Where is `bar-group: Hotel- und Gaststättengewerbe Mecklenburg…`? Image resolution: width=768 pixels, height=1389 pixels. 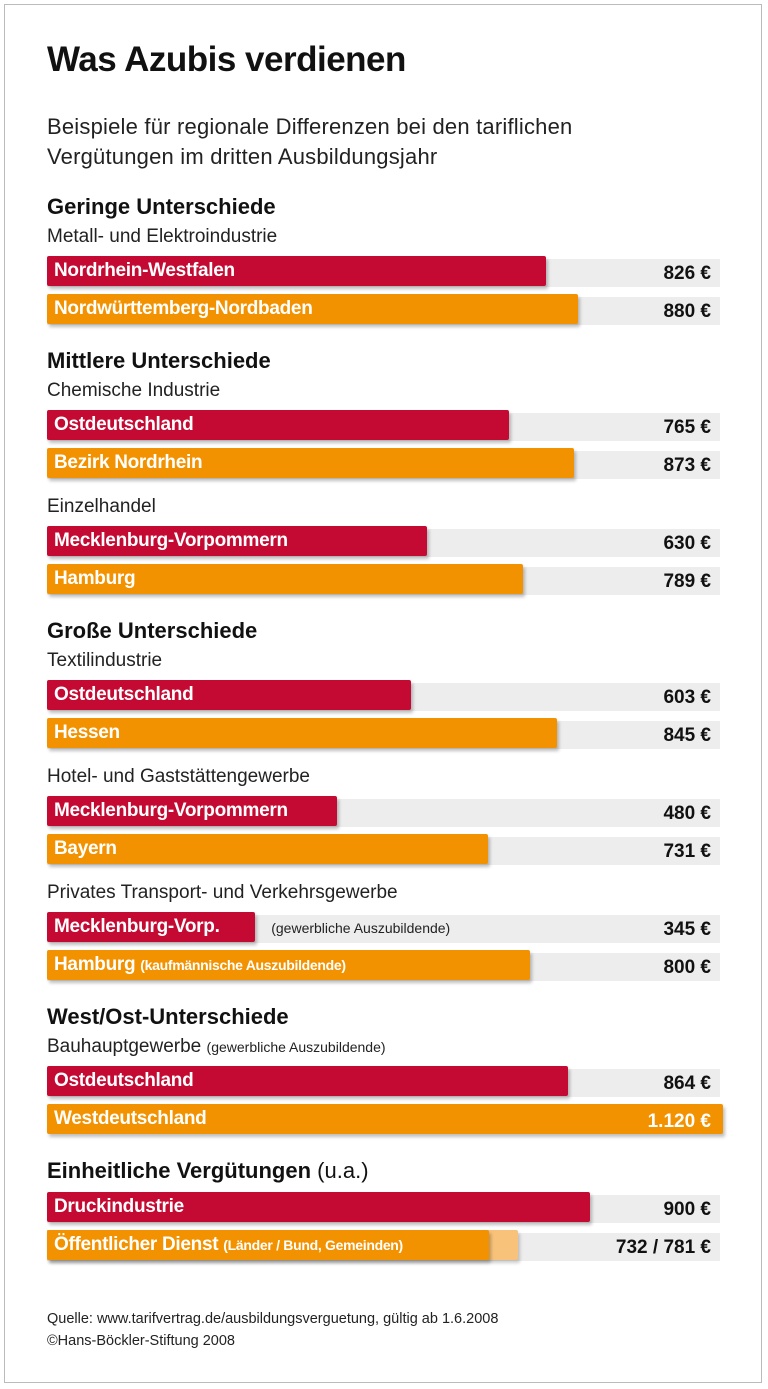 bar-group: Hotel- und Gaststättengewerbe Mecklenburg… is located at coordinates (384, 815).